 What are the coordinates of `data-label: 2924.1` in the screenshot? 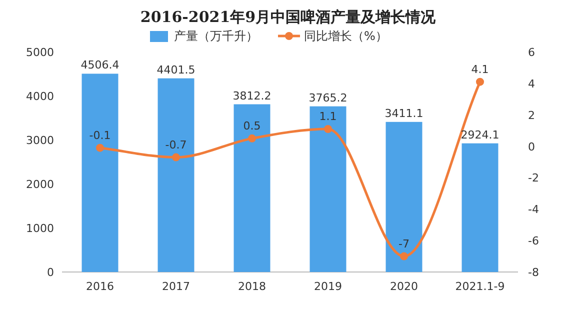 It's located at (480, 135).